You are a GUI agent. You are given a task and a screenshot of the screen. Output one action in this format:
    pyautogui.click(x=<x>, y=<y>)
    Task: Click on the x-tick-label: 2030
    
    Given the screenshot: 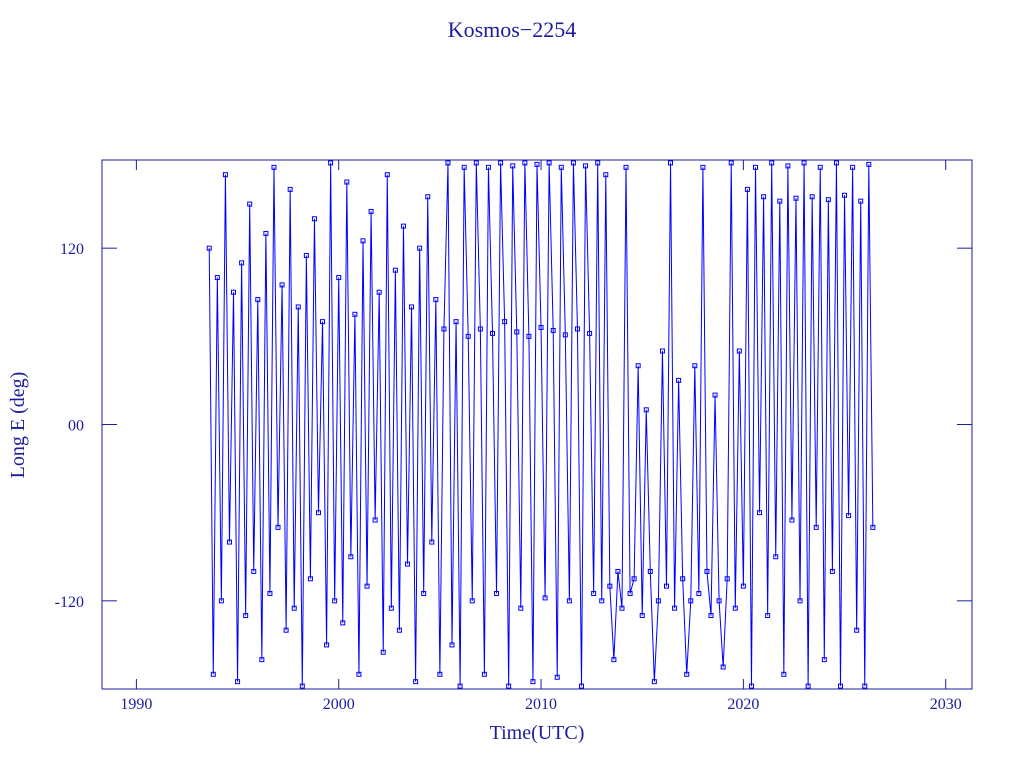 What is the action you would take?
    pyautogui.click(x=946, y=704)
    